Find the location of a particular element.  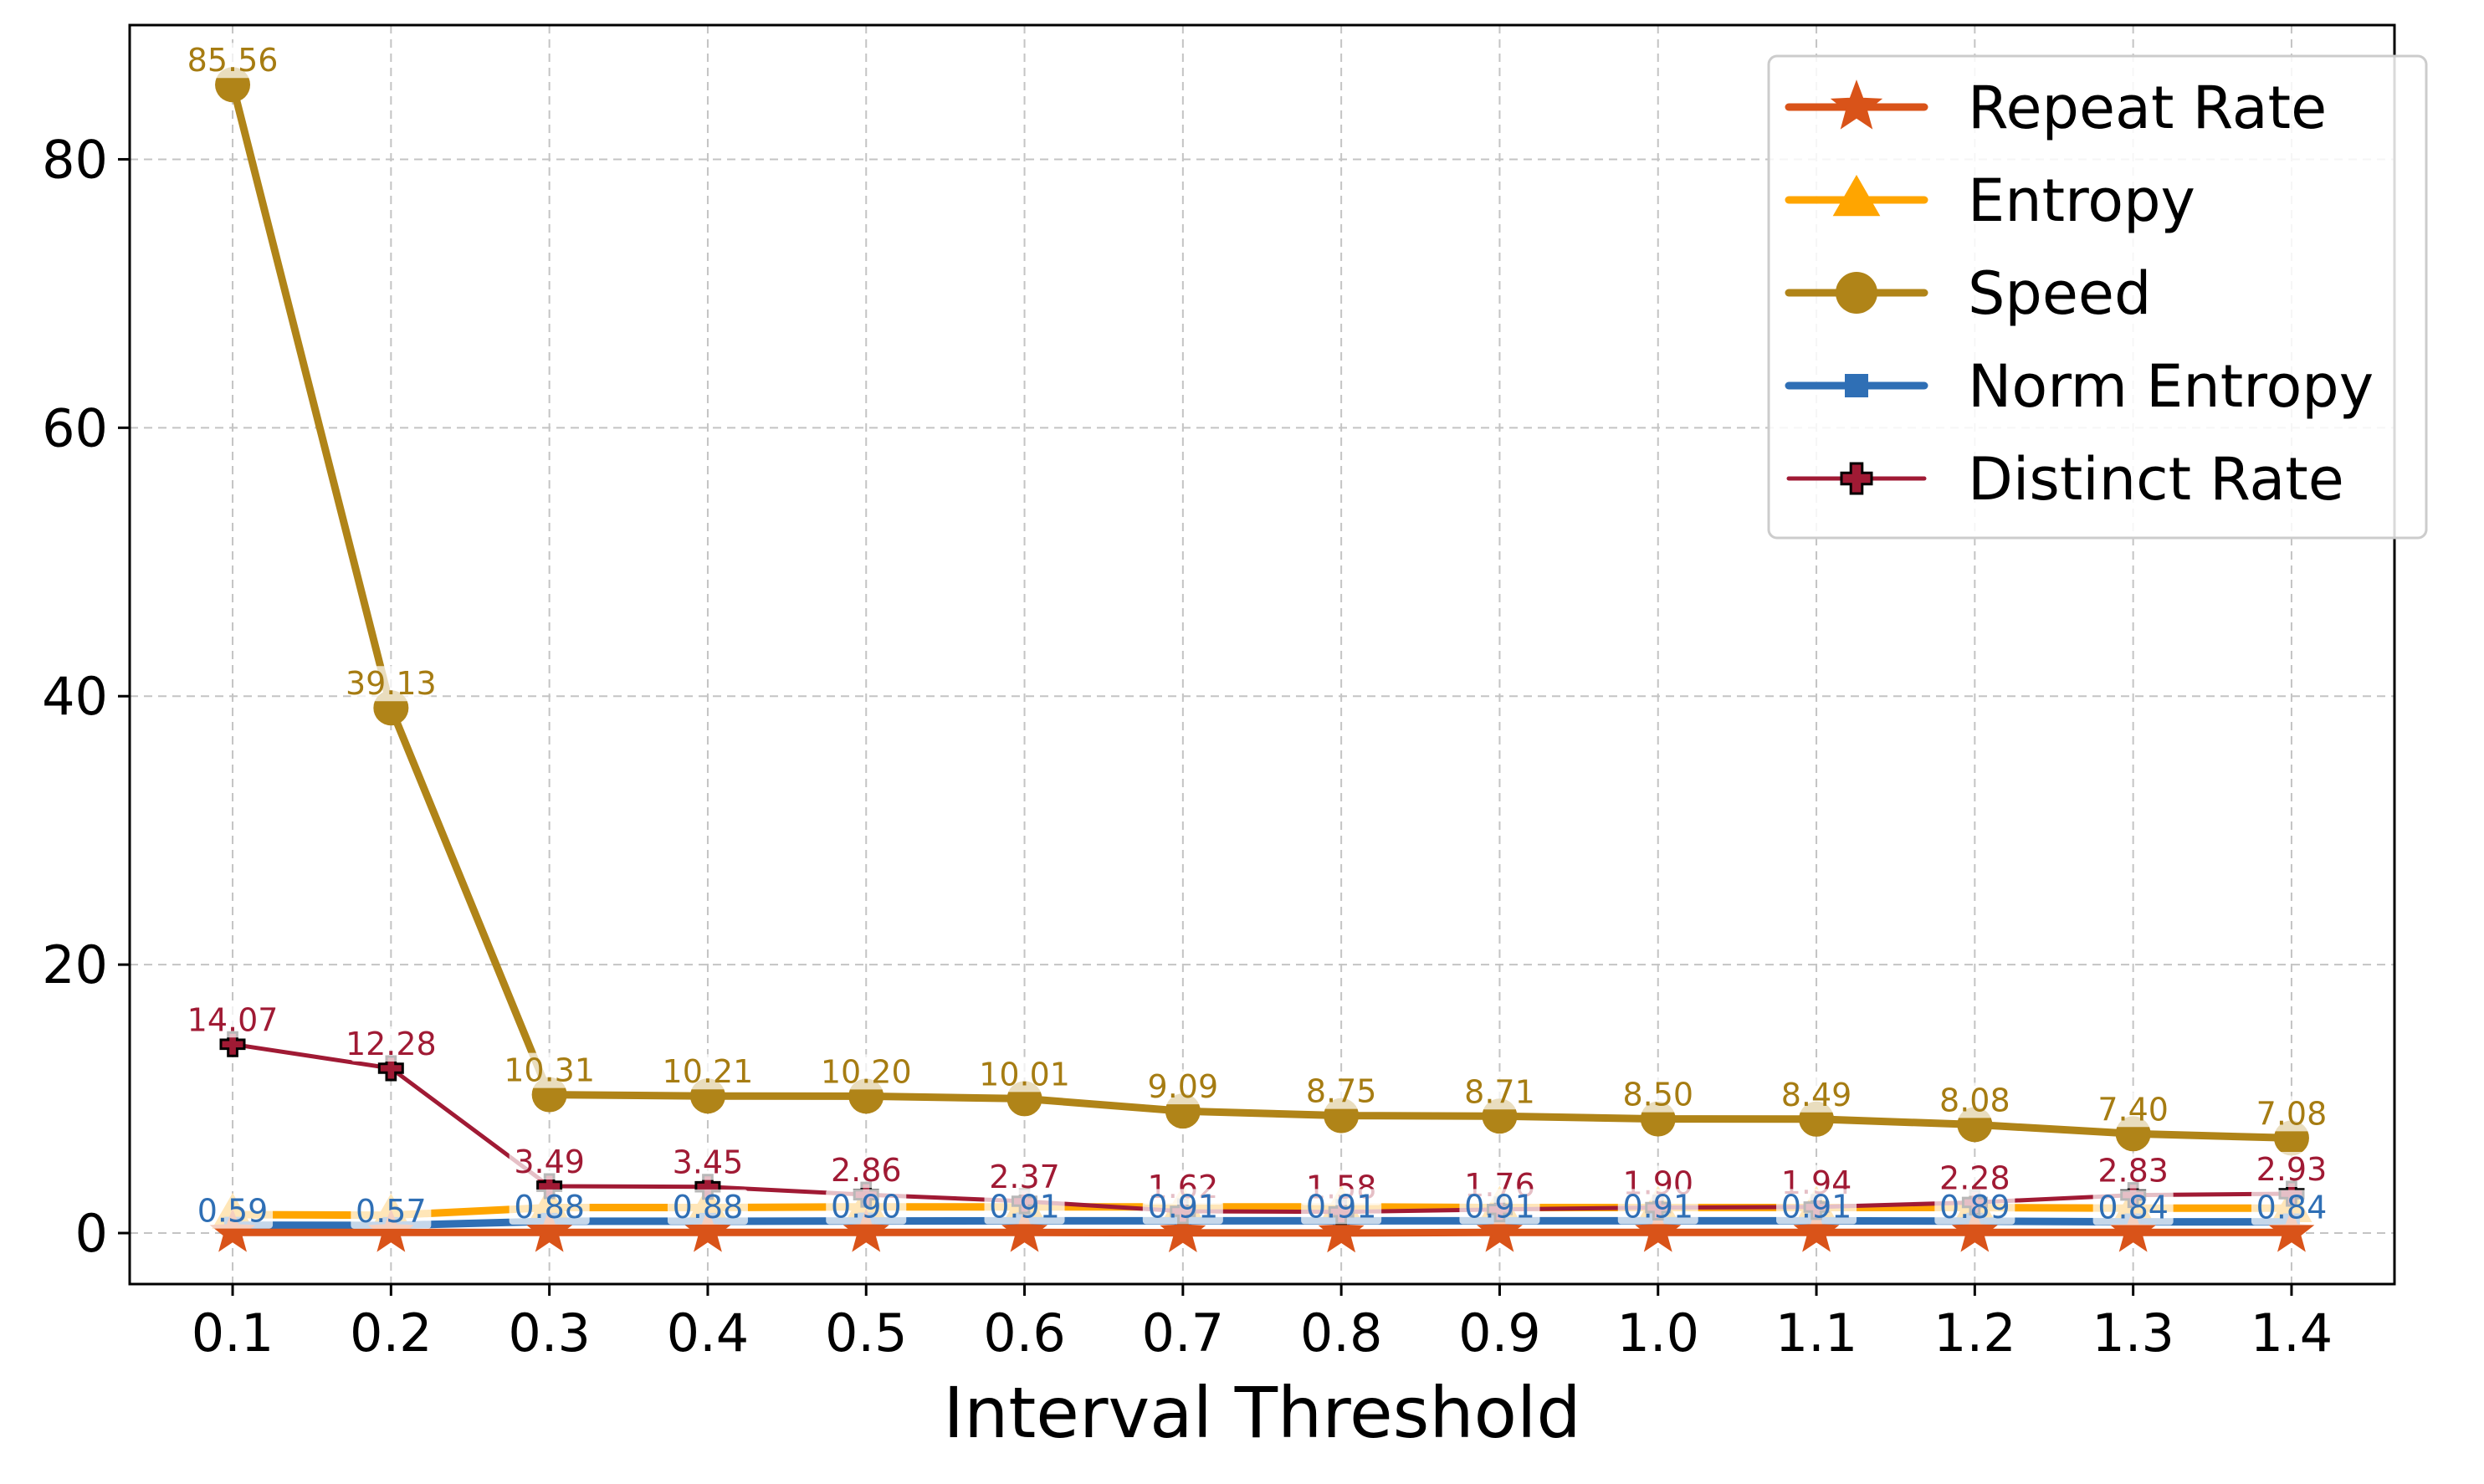

y-tick-label: 40 is located at coordinates (75, 696).